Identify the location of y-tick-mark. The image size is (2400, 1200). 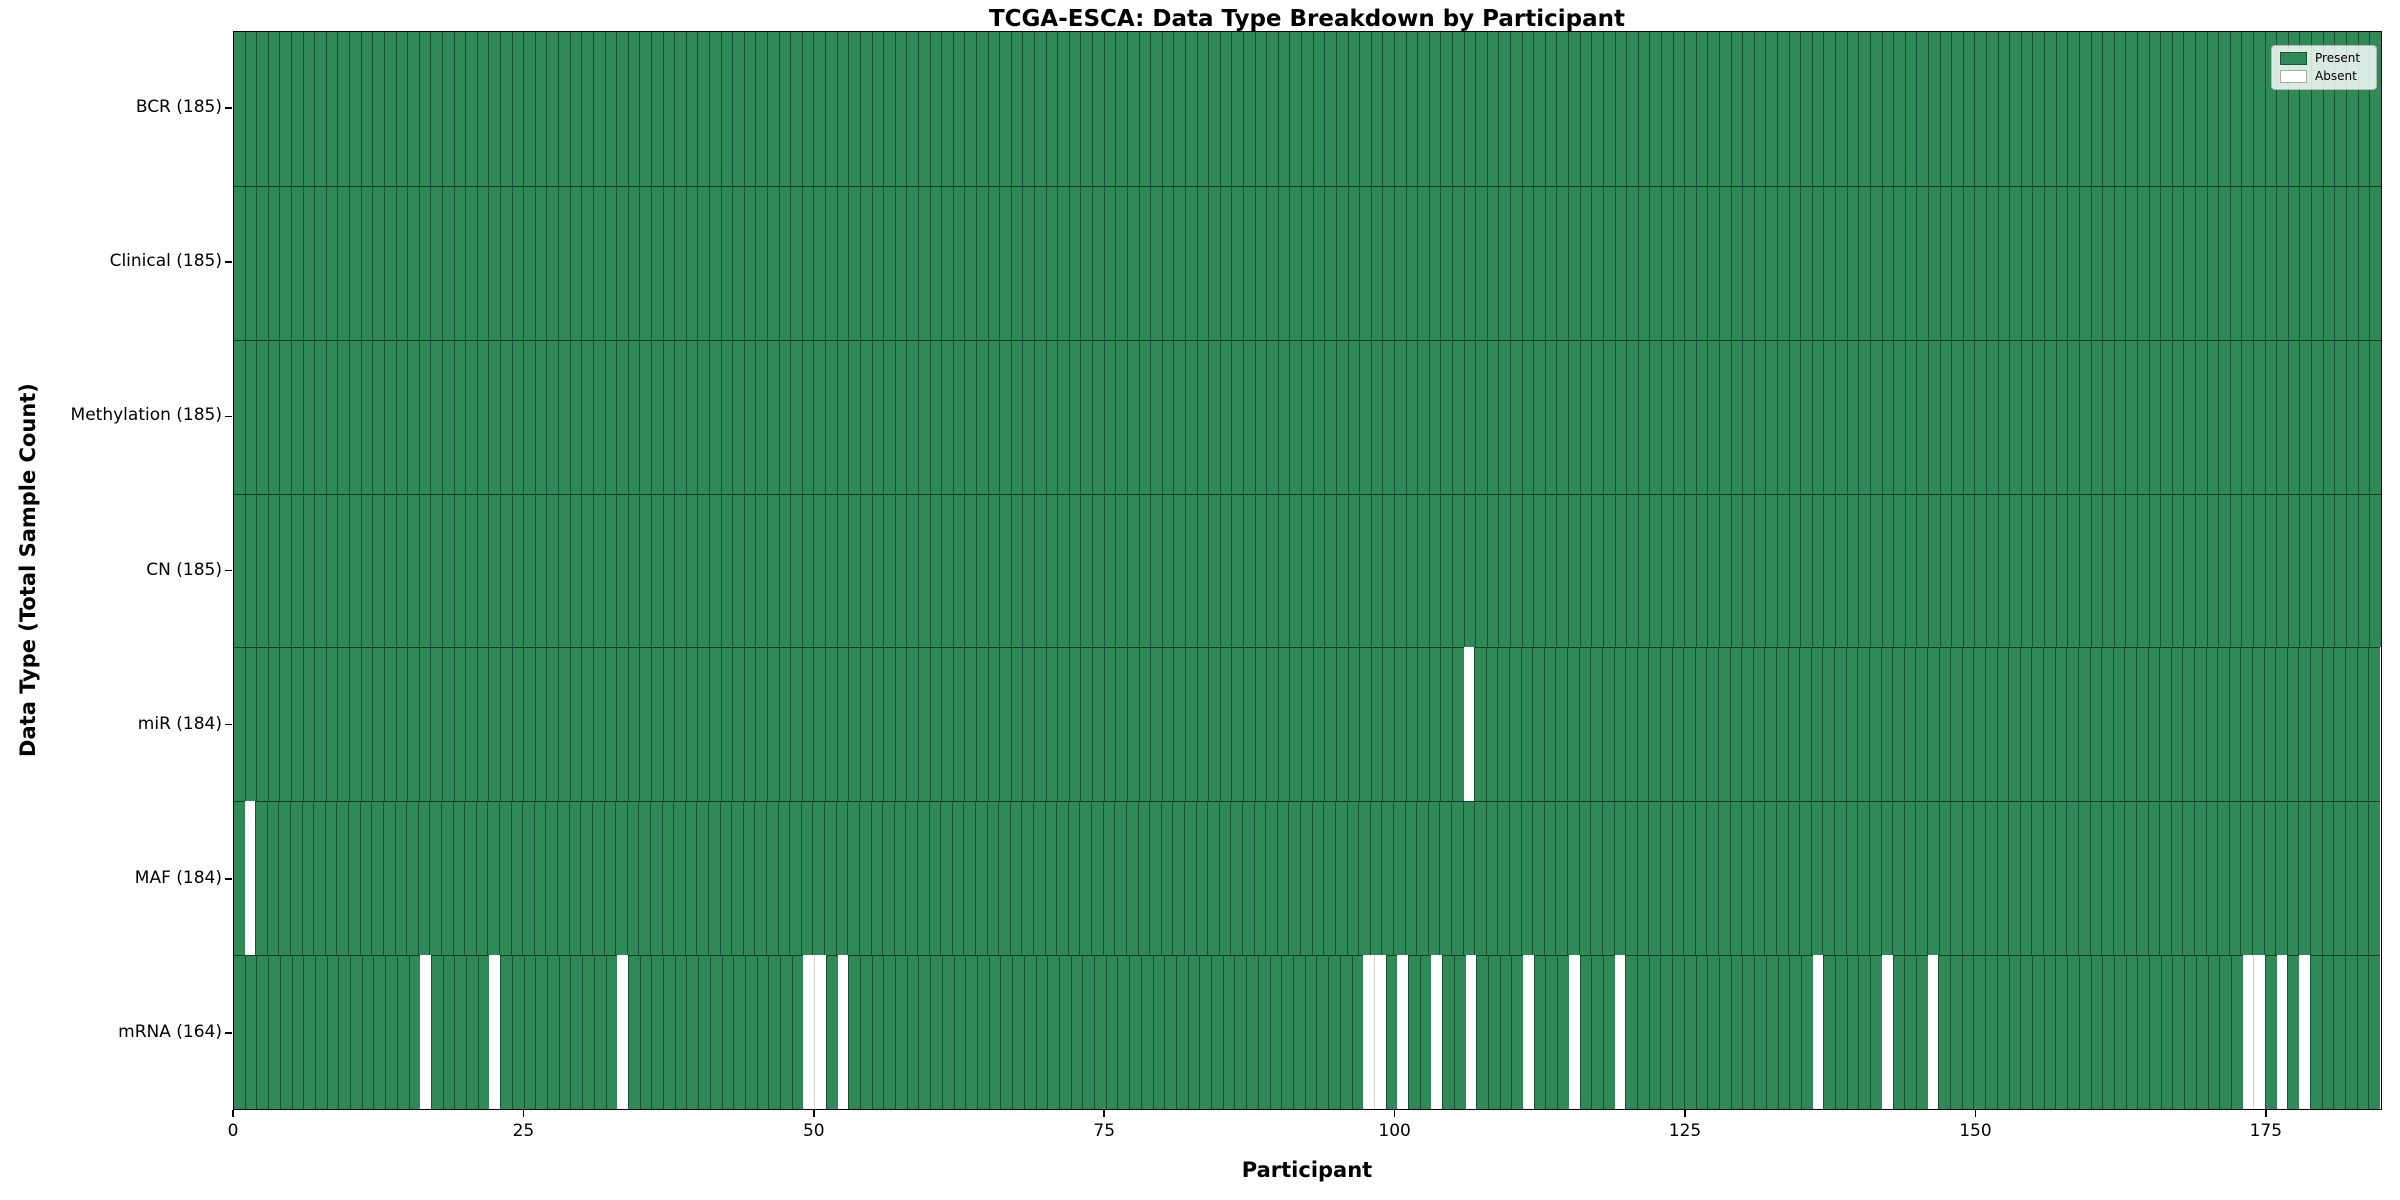
(228, 1033).